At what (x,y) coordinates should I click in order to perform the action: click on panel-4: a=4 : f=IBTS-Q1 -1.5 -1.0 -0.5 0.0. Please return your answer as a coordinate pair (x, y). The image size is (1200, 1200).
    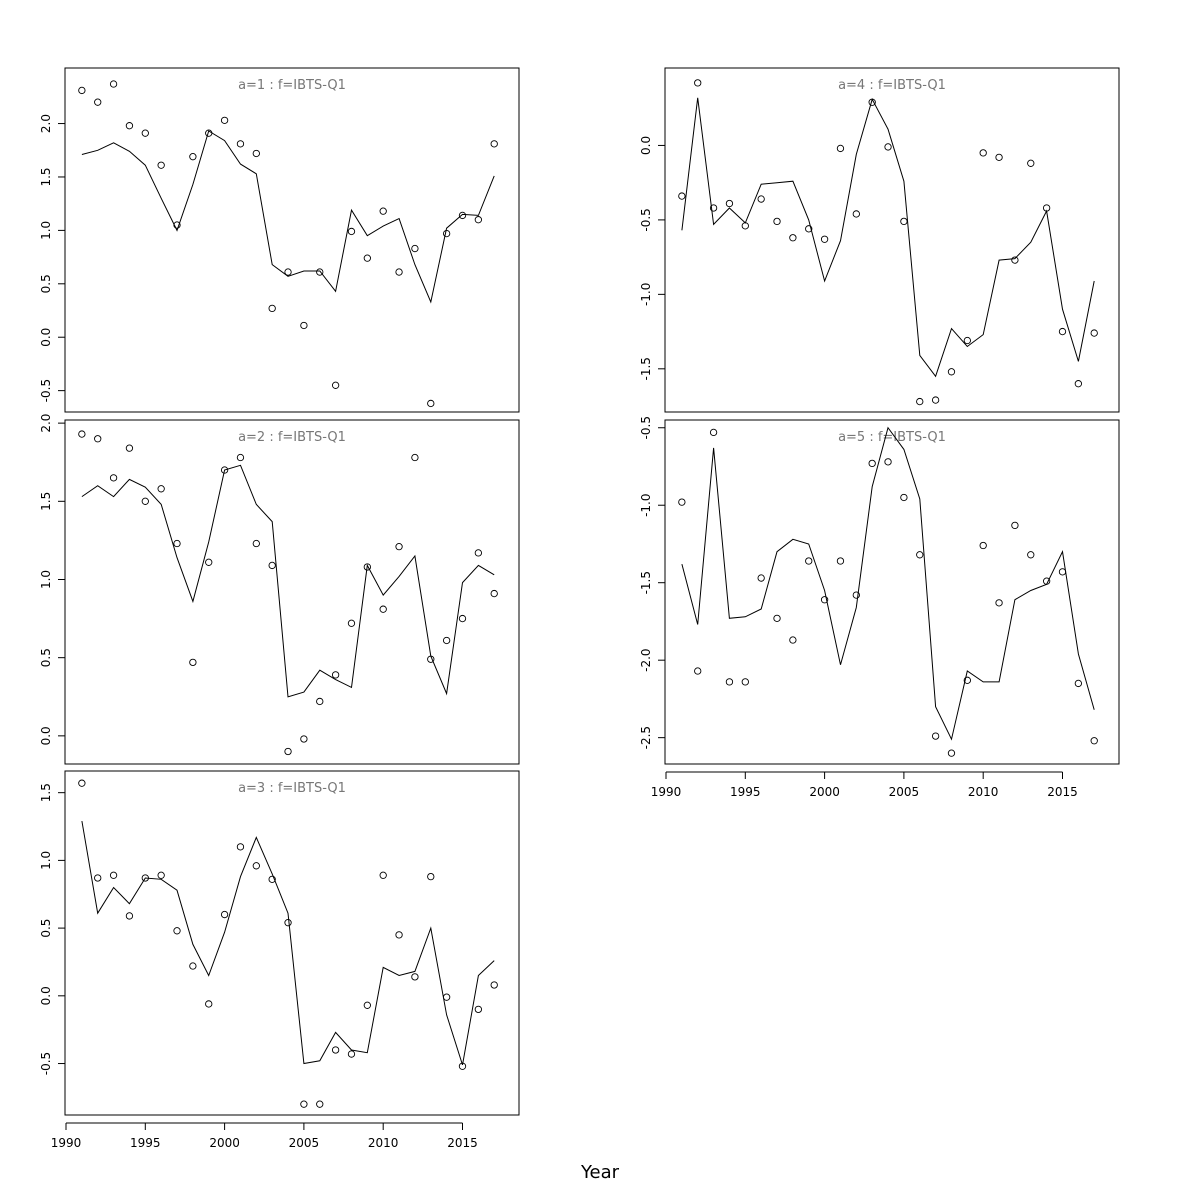
    Looking at the image, I should click on (879, 240).